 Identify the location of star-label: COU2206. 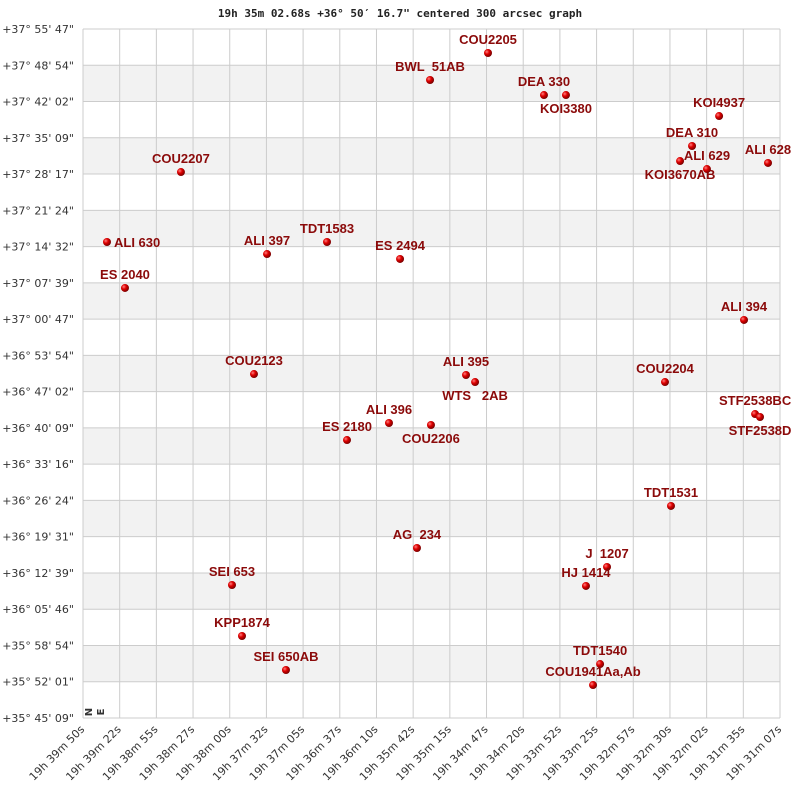
(431, 438).